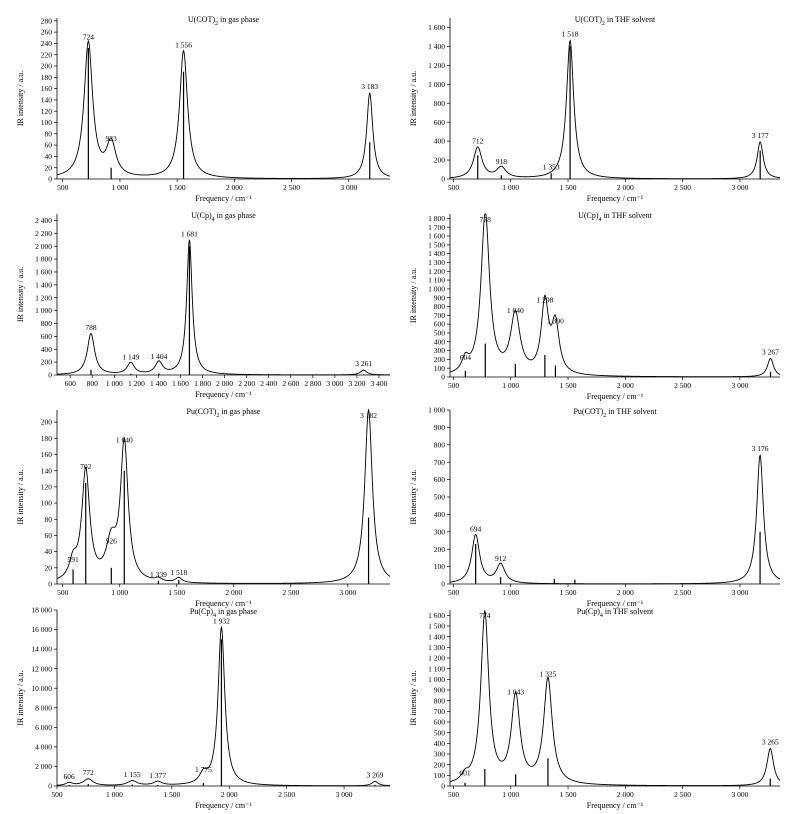  I want to click on peak-label: 3 269, so click(375, 775).